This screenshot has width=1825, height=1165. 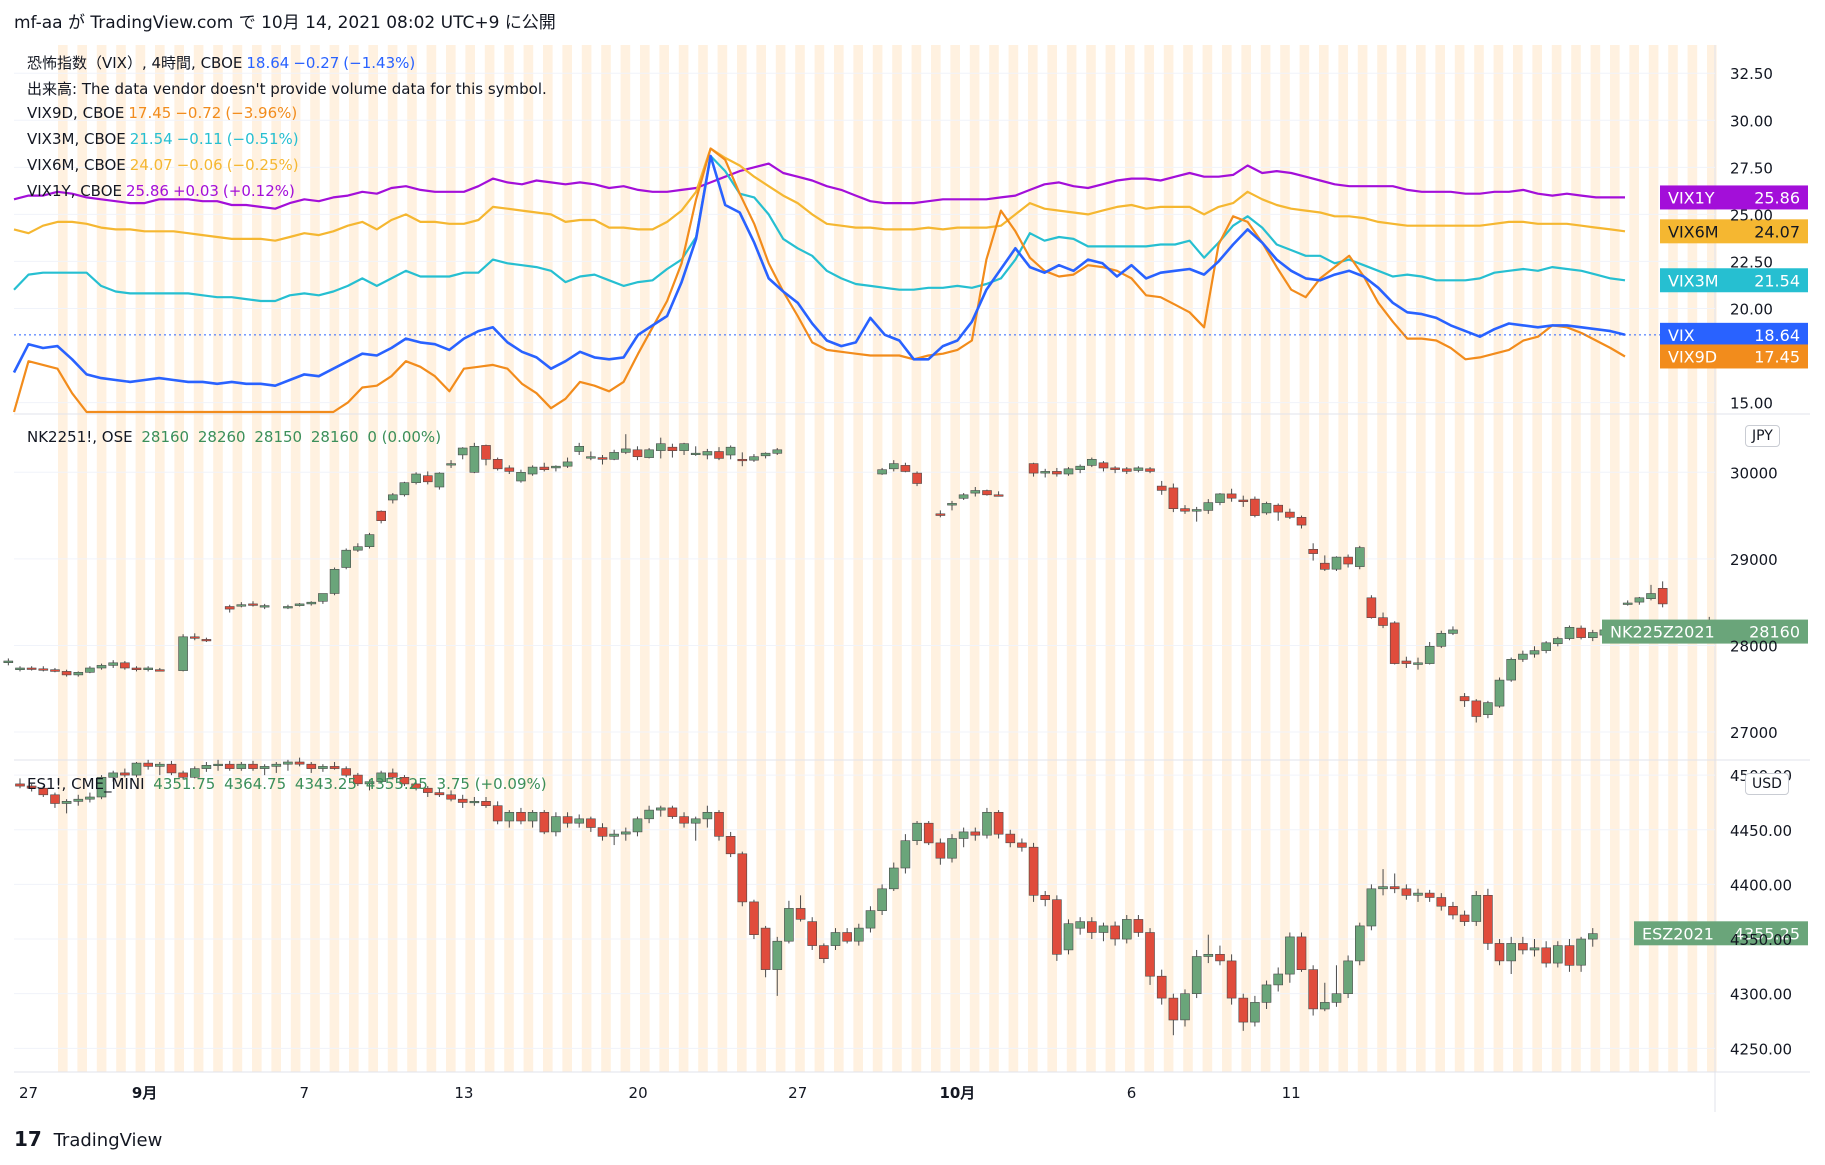 I want to click on time-axis-label: 13, so click(x=463, y=1093).